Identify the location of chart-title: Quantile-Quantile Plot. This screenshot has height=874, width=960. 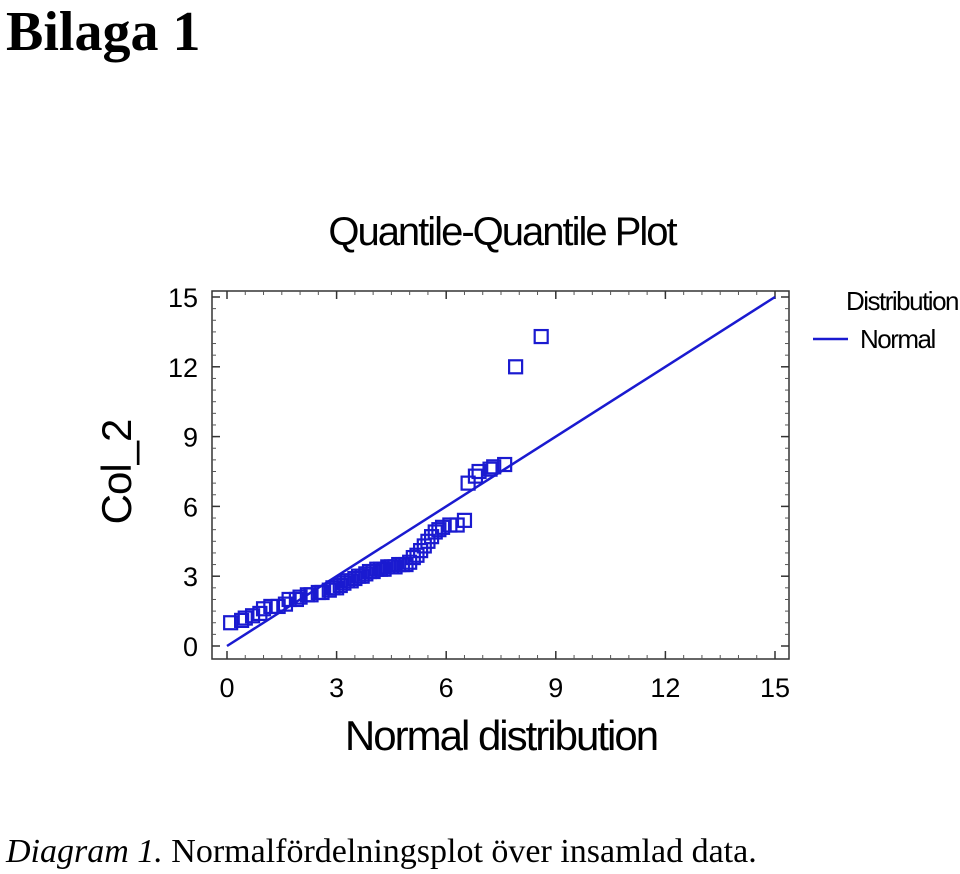
(502, 232).